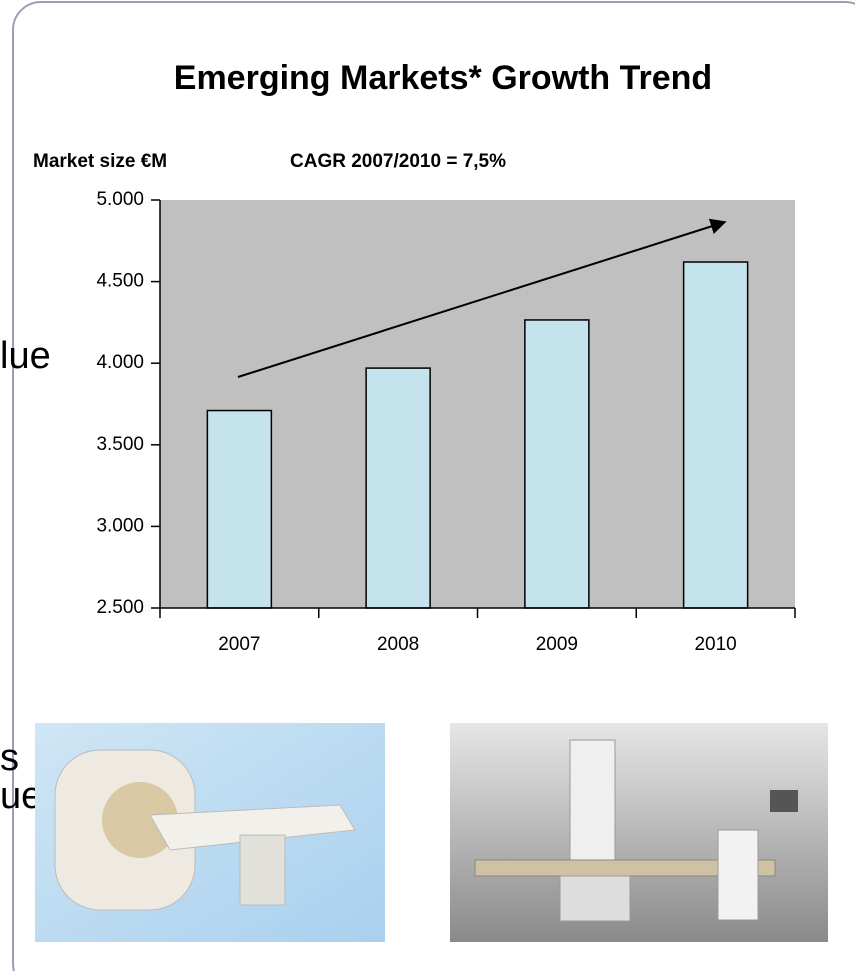  I want to click on x-tick-label: 2008, so click(398, 644).